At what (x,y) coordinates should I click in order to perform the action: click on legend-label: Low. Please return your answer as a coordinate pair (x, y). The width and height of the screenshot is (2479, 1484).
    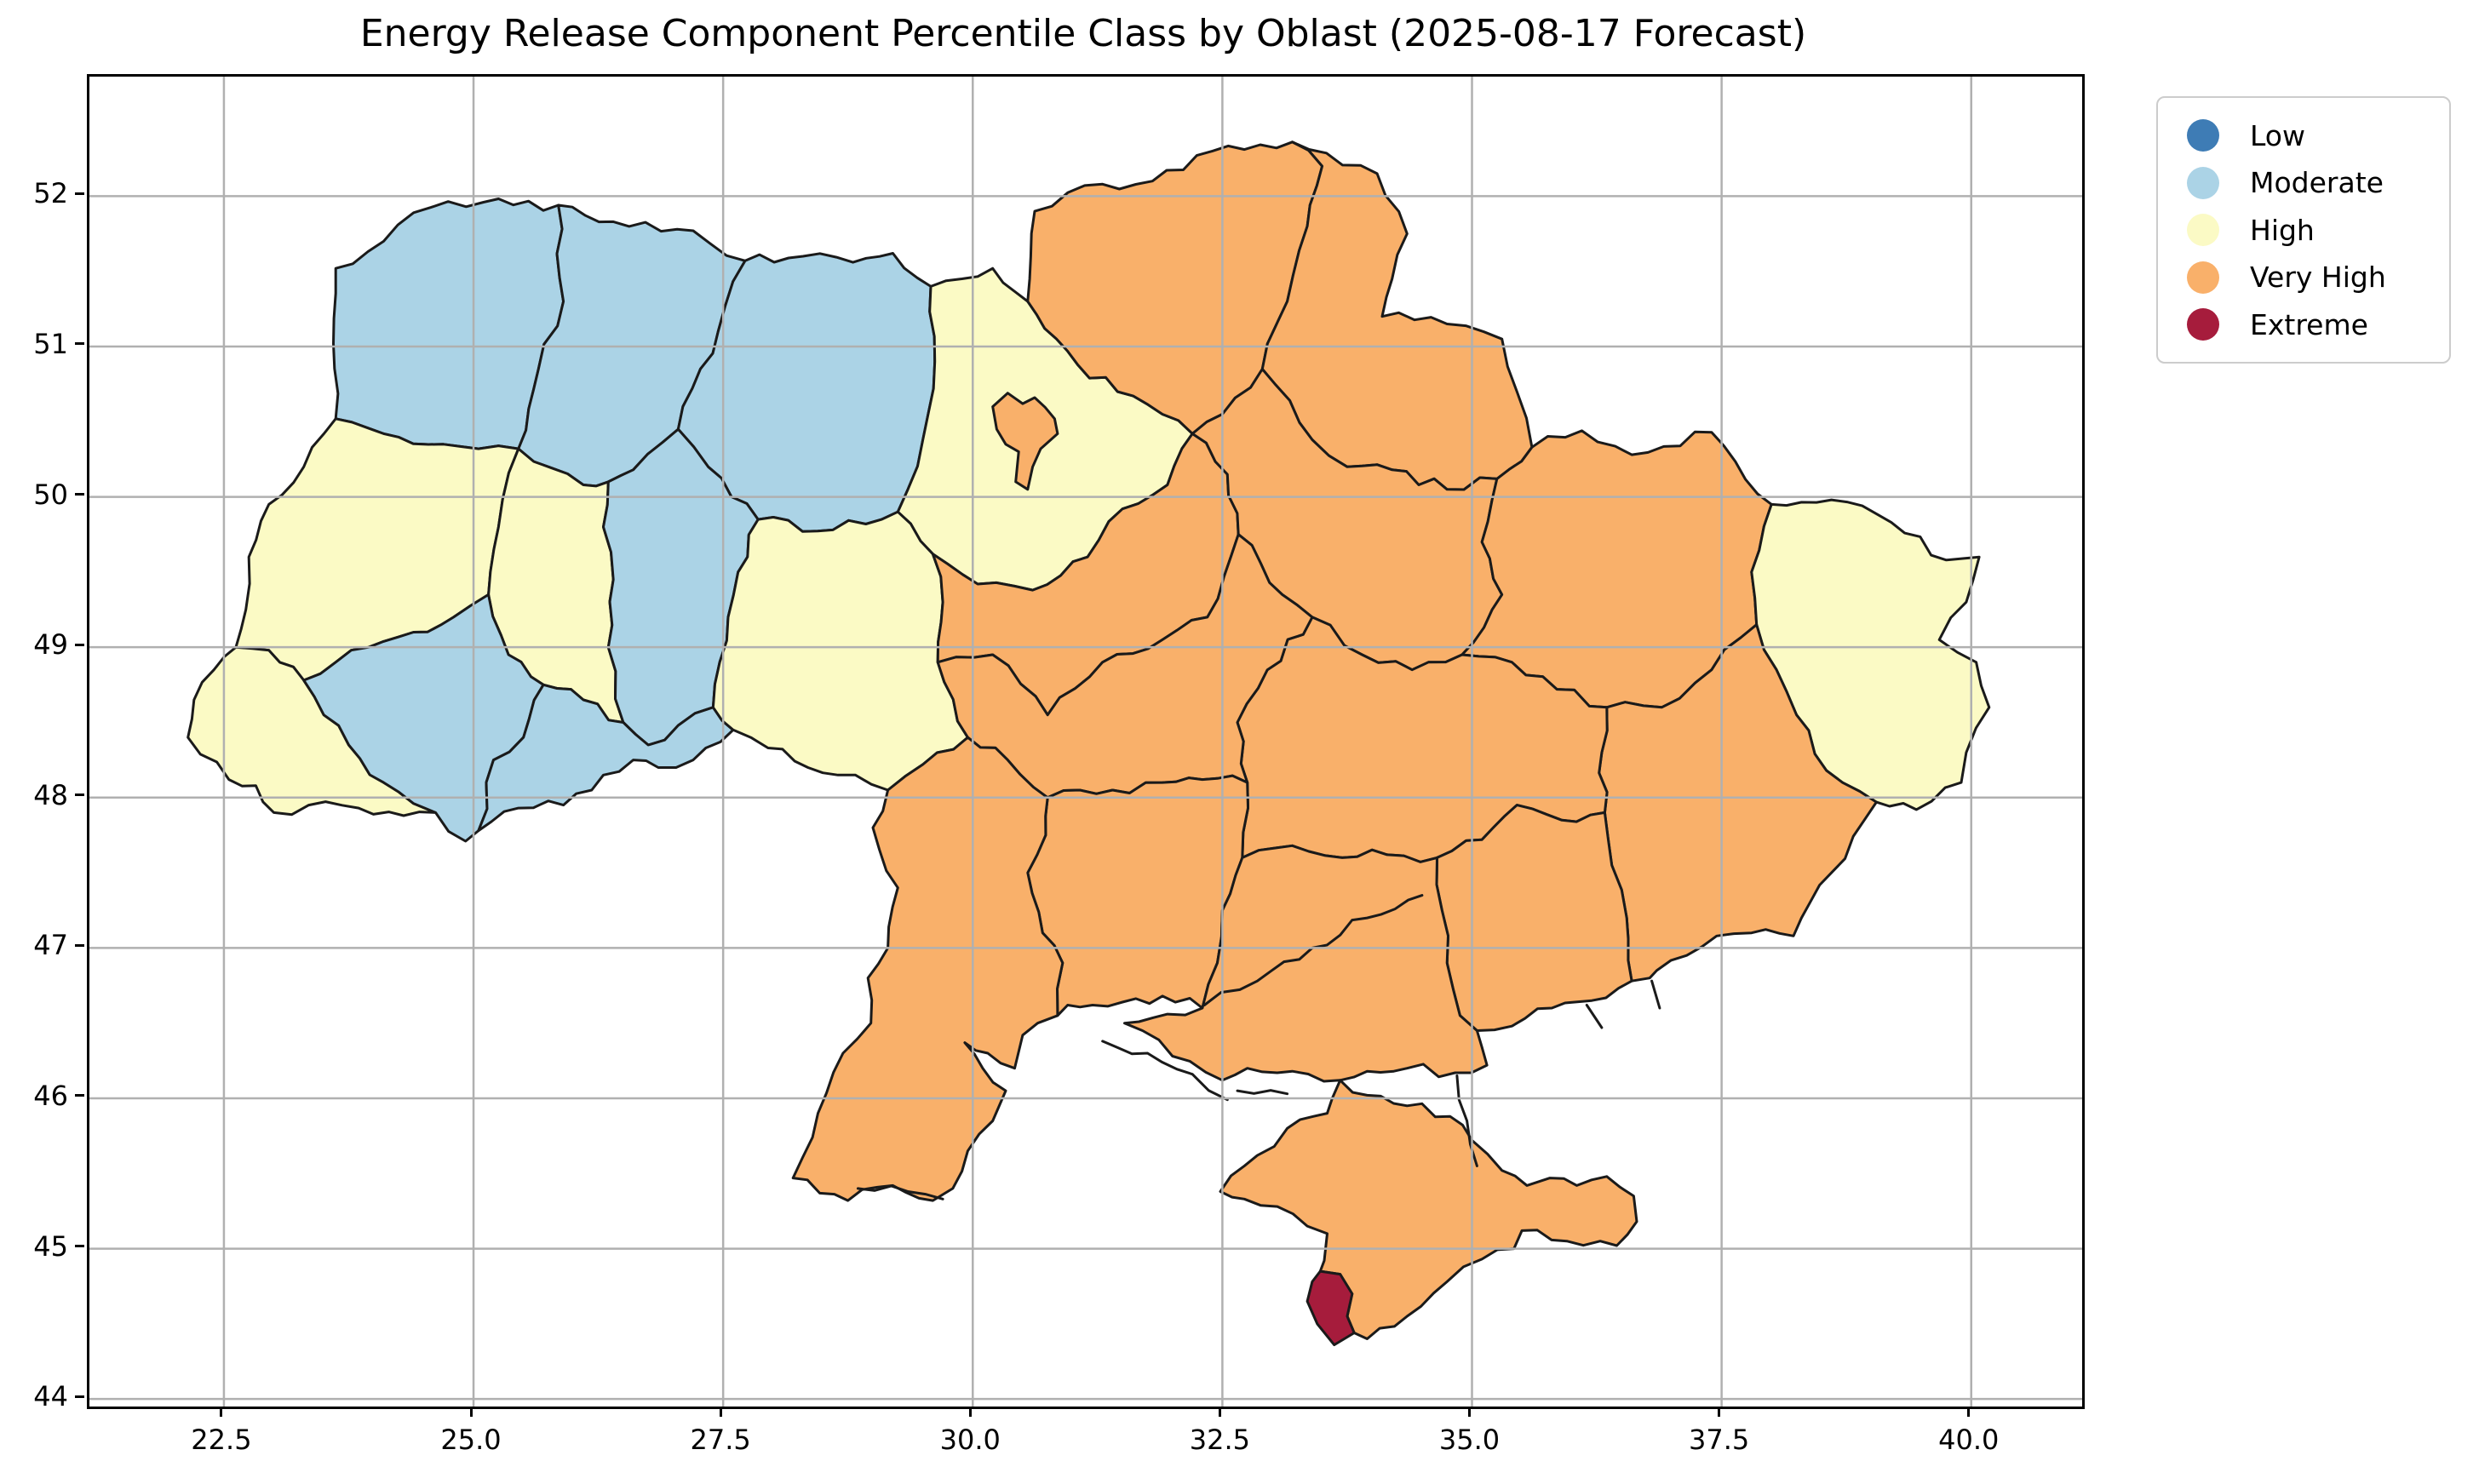
    Looking at the image, I should click on (2277, 135).